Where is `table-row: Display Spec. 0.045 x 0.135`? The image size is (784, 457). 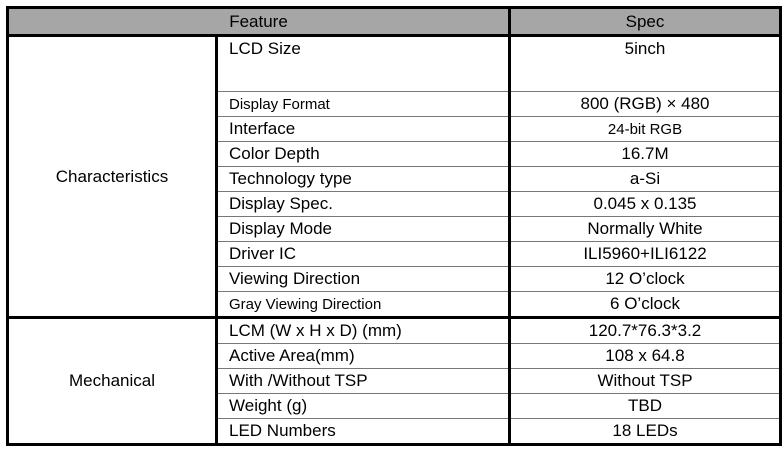
table-row: Display Spec. 0.045 x 0.135 is located at coordinates (395, 204).